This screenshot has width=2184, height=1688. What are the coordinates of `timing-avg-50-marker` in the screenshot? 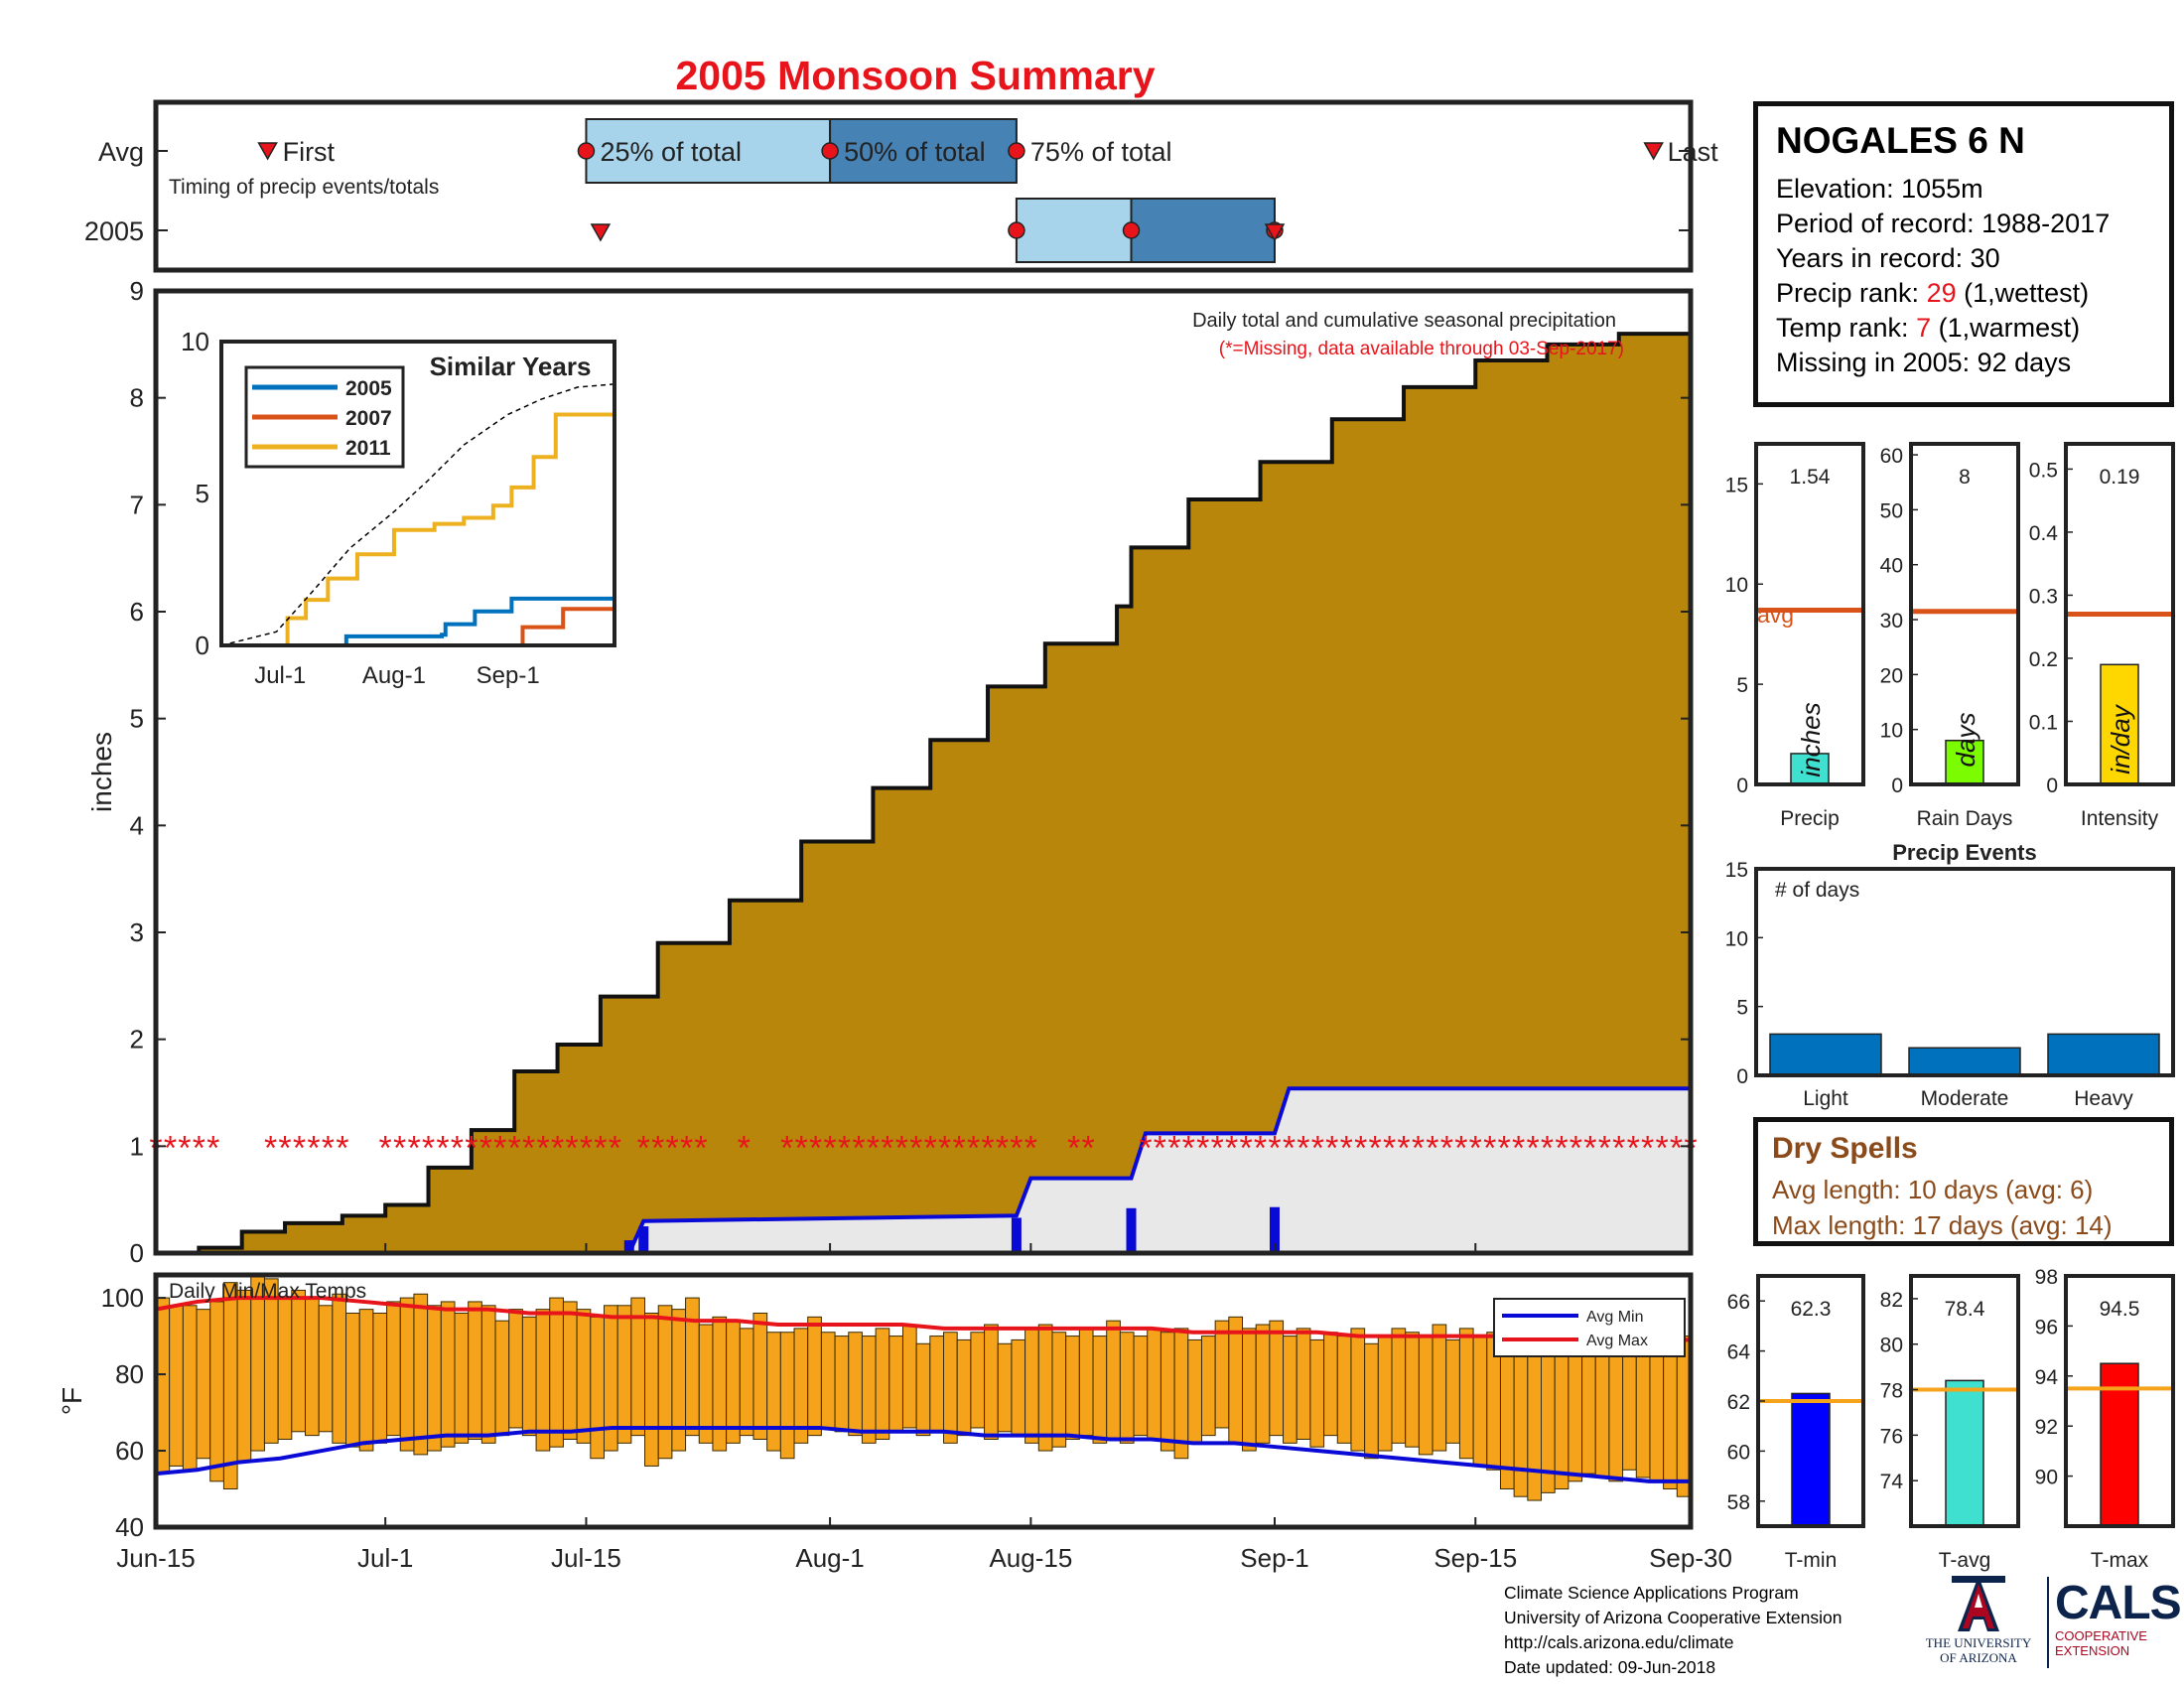 It's located at (830, 151).